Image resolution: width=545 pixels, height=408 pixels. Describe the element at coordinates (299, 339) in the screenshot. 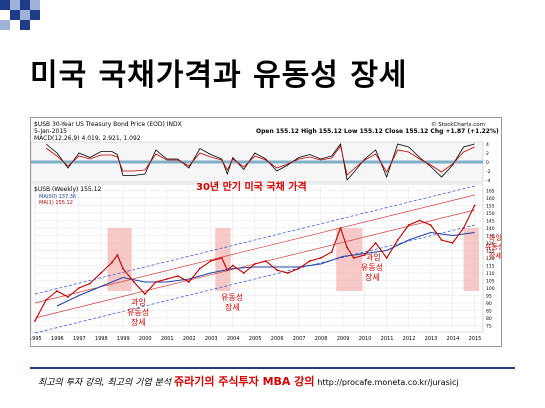

I see `x-tick-label: 2007` at that location.